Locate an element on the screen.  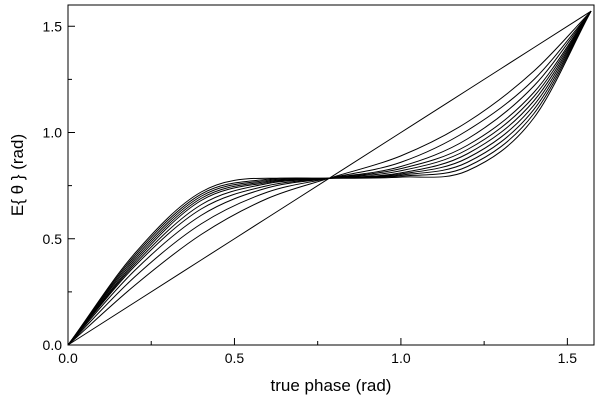
x-tick-label: 1.5 is located at coordinates (568, 358).